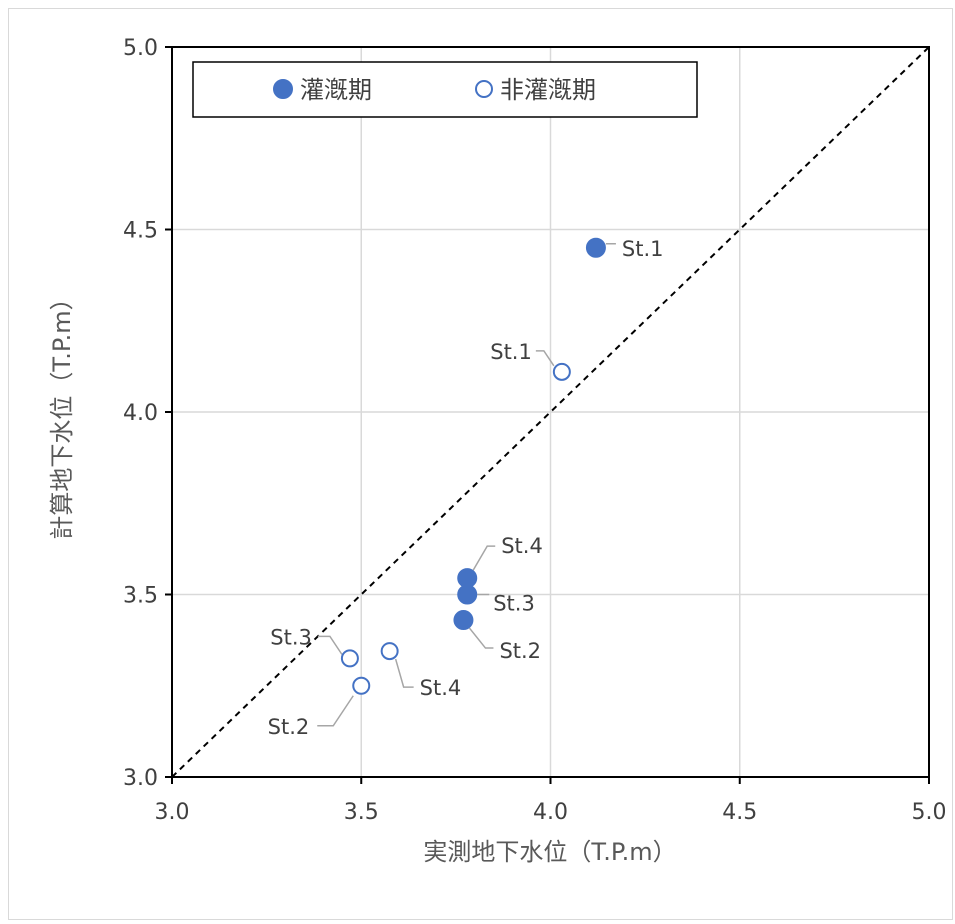  I want to click on x-tick-label: 5.0, so click(929, 812).